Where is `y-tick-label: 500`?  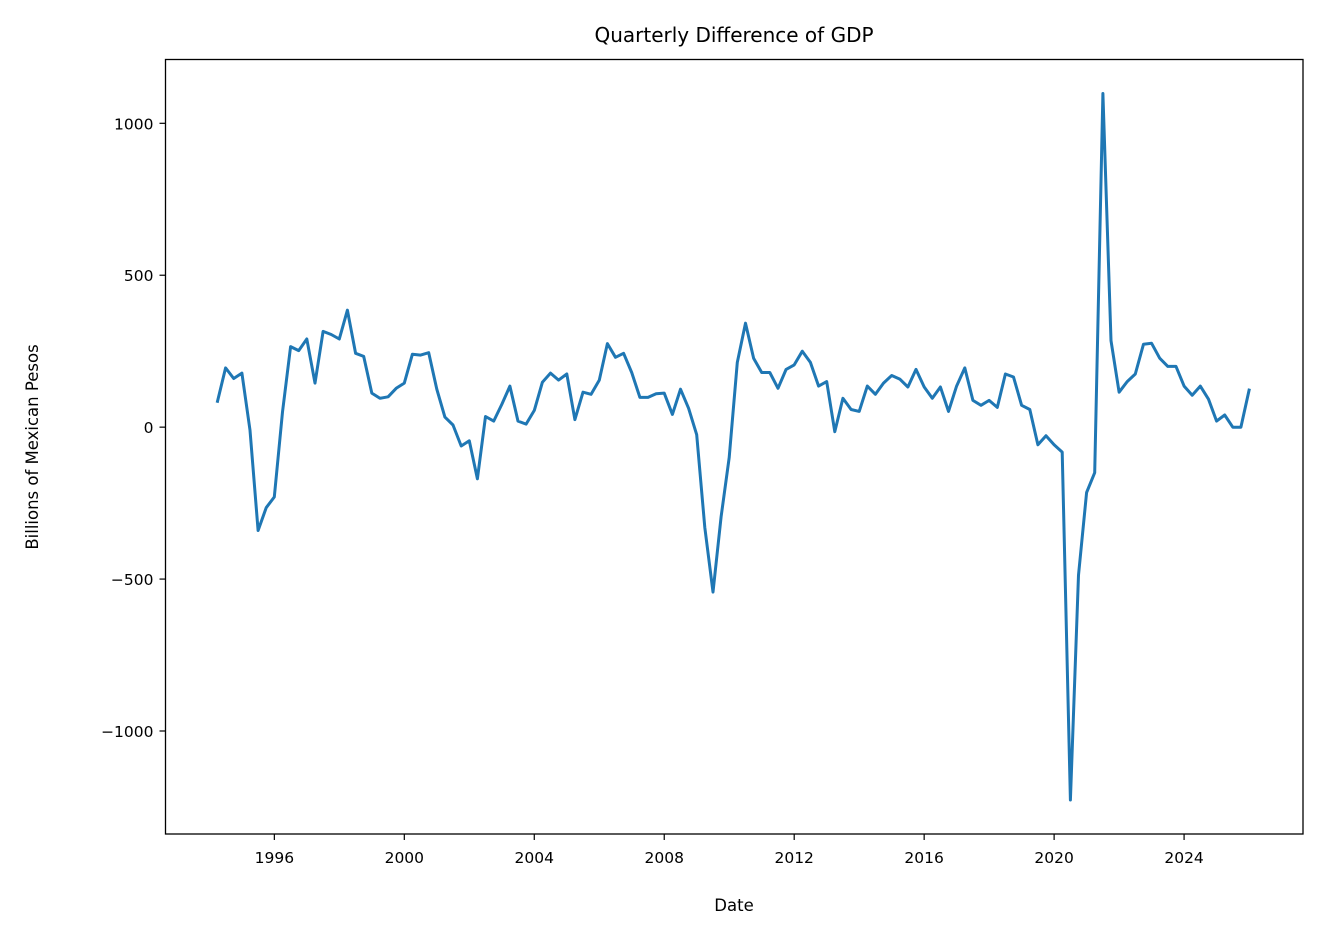 y-tick-label: 500 is located at coordinates (139, 276).